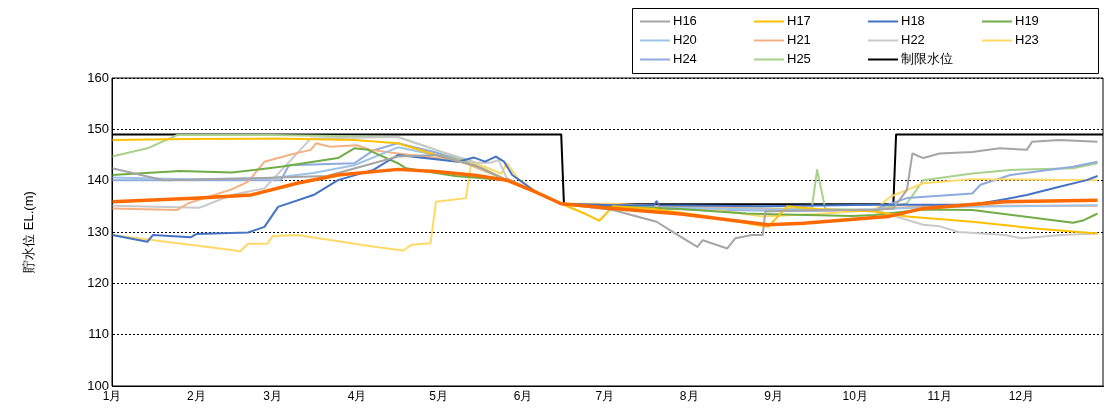 This screenshot has width=1104, height=416. Describe the element at coordinates (98, 128) in the screenshot. I see `y-tick-label: 150` at that location.